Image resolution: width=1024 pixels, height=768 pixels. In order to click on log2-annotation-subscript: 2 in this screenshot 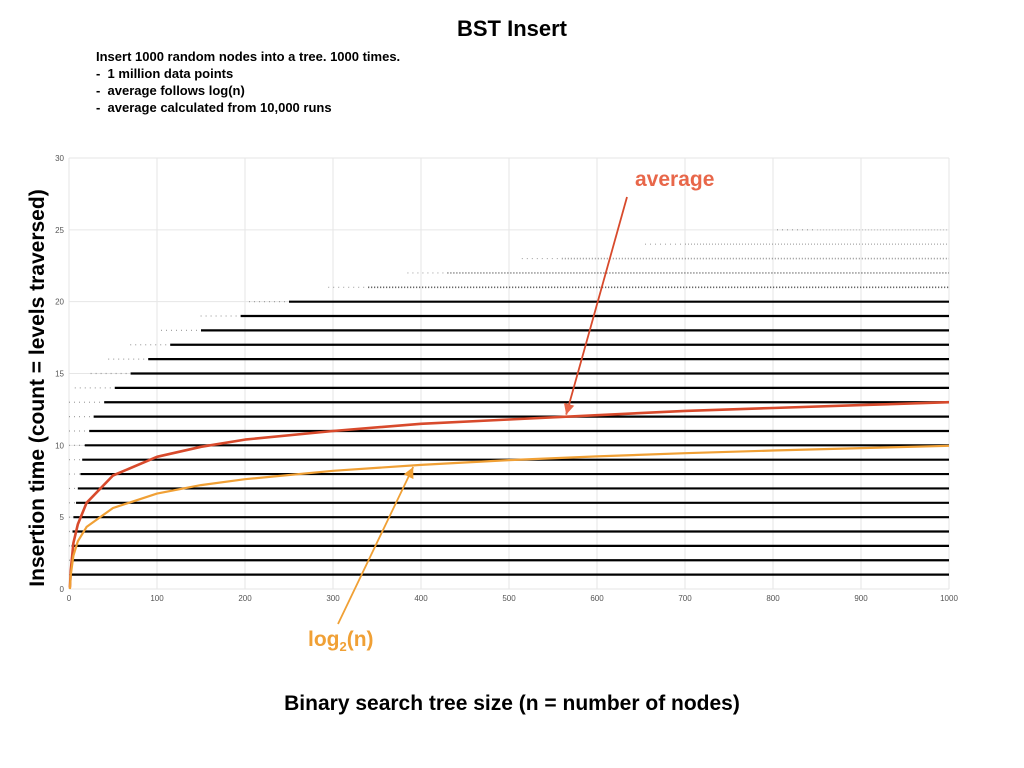, I will do `click(343, 647)`.